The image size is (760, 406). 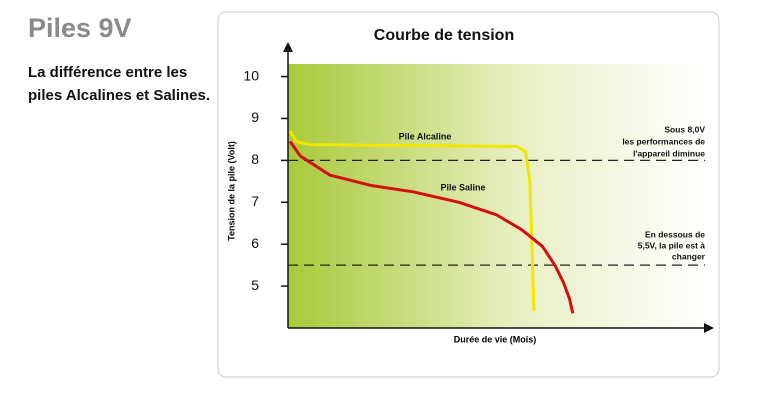 I want to click on reference-label: En dessous de, so click(x=675, y=234).